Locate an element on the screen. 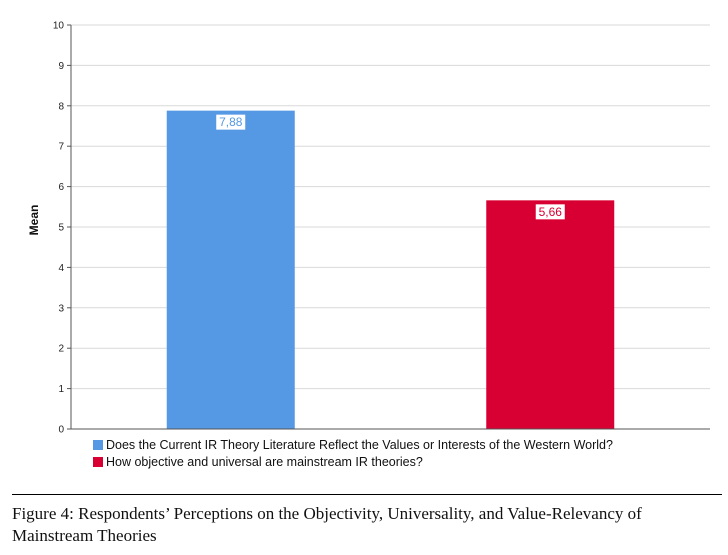 The image size is (728, 555). data-label-1: 7,88 is located at coordinates (231, 122).